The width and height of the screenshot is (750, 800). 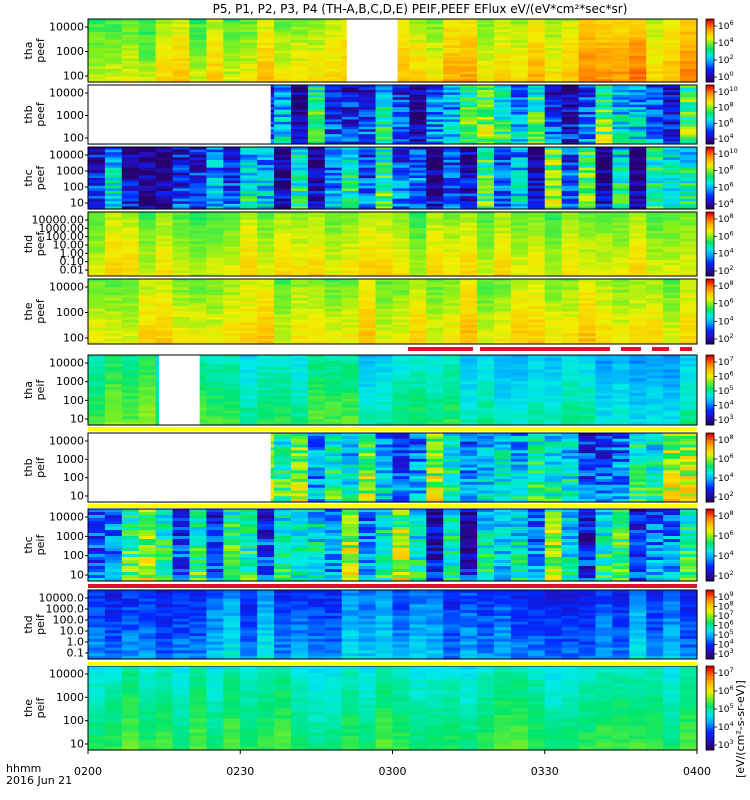 What do you see at coordinates (392, 178) in the screenshot?
I see `panel-frame` at bounding box center [392, 178].